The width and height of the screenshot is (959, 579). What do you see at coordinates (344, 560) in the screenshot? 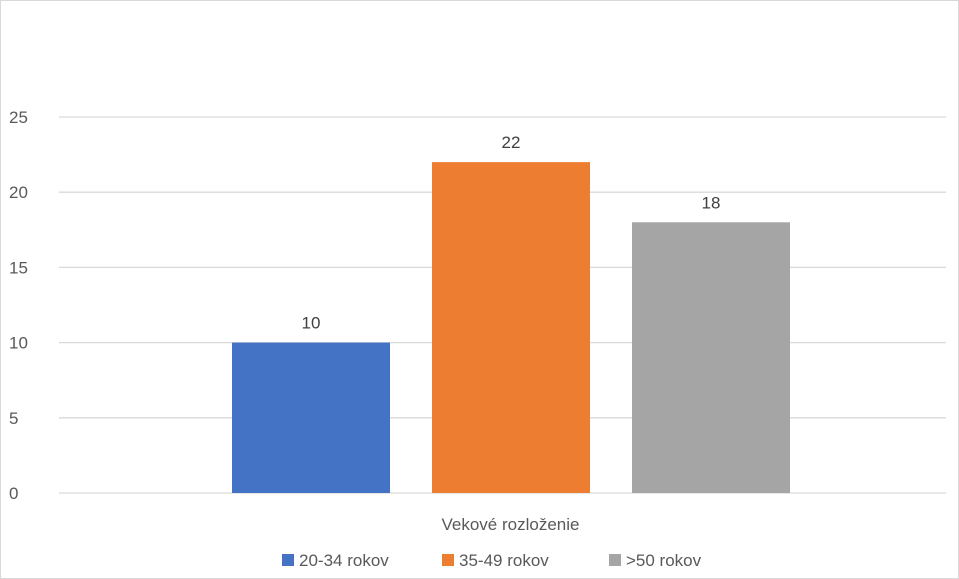
I see `legend-label: 20-34 rokov` at bounding box center [344, 560].